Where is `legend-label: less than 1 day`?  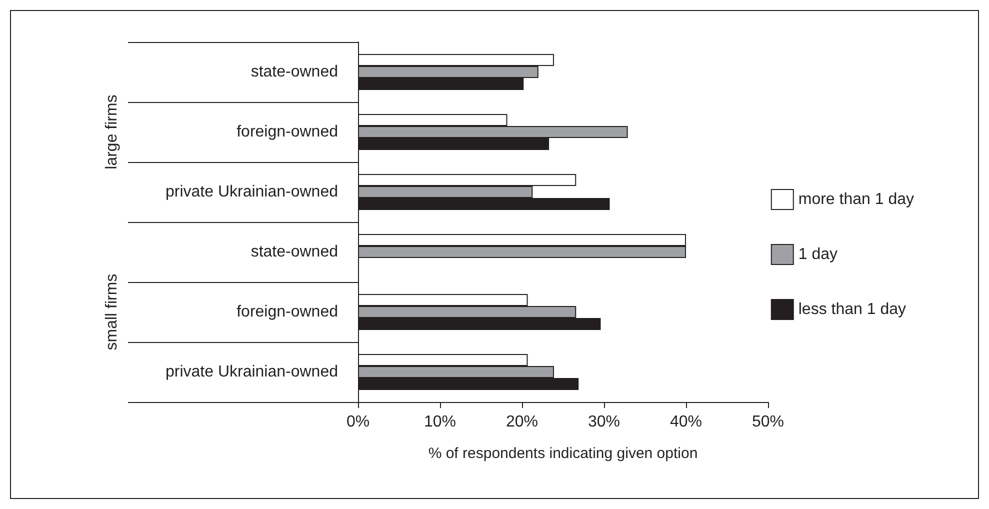
legend-label: less than 1 day is located at coordinates (852, 309).